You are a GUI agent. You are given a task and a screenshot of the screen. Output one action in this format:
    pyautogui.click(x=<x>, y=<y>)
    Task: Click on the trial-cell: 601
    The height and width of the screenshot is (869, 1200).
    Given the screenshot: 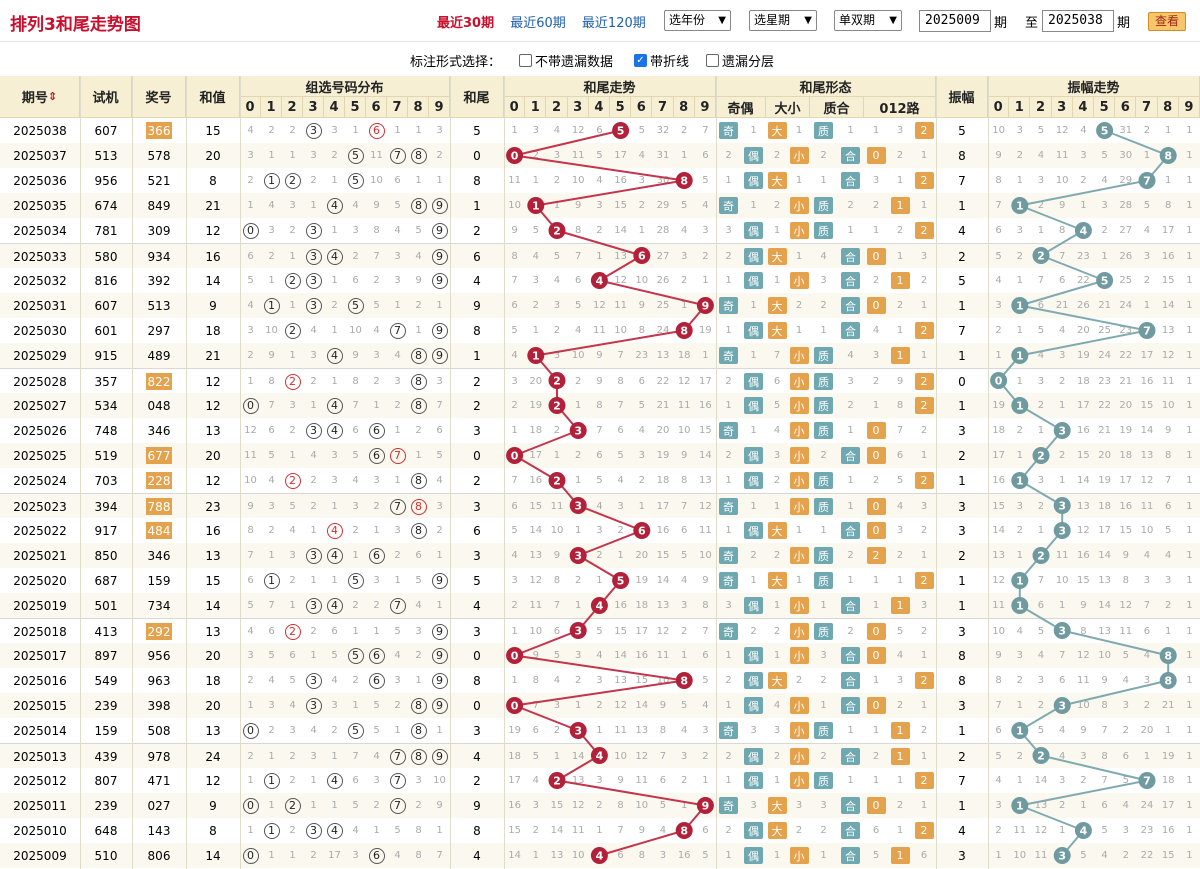 What is the action you would take?
    pyautogui.click(x=106, y=330)
    